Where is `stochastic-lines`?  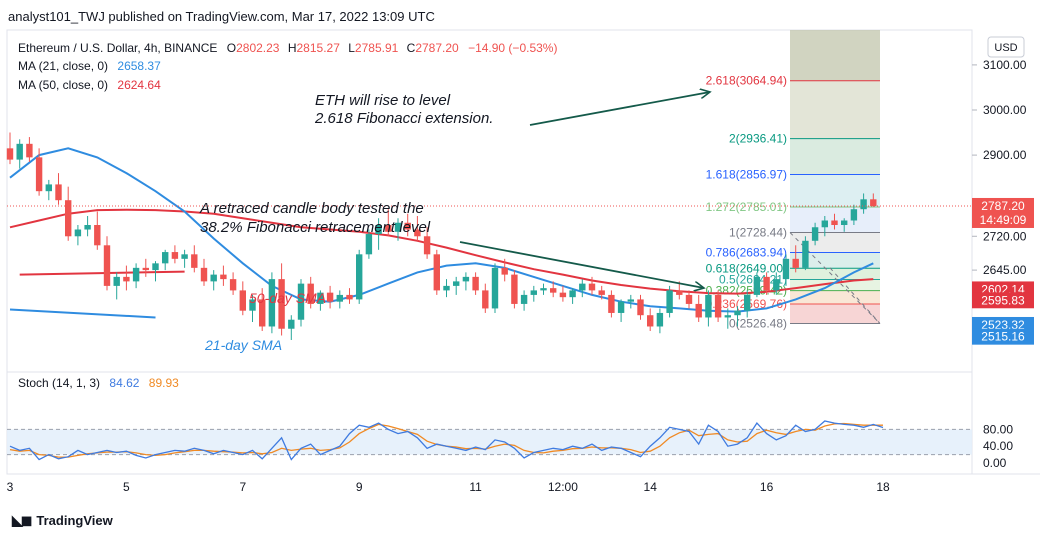 stochastic-lines is located at coordinates (446, 440).